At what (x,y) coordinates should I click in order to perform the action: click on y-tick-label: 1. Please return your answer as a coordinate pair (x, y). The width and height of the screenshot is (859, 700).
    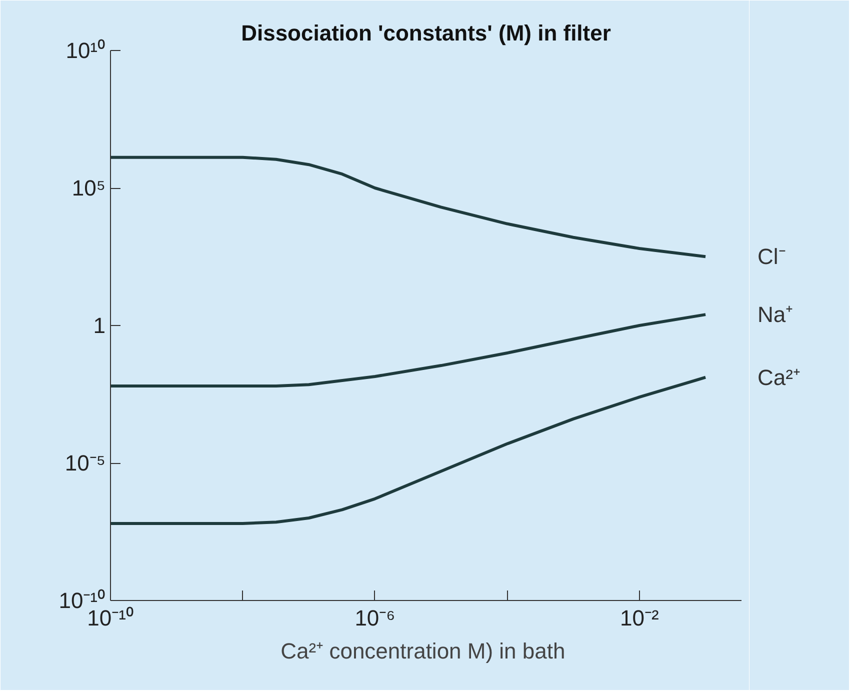
    Looking at the image, I should click on (99, 325).